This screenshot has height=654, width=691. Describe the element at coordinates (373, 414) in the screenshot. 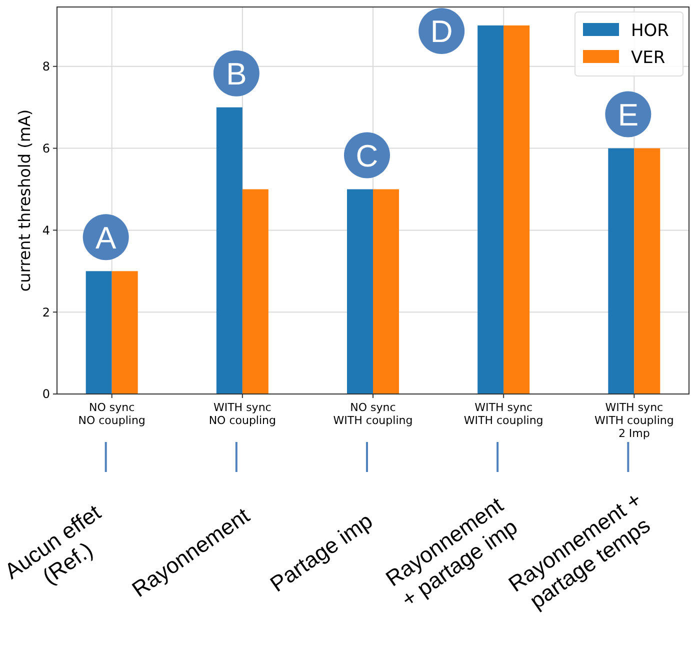

I see `x-tick-label: NO sync WITH coupling` at that location.